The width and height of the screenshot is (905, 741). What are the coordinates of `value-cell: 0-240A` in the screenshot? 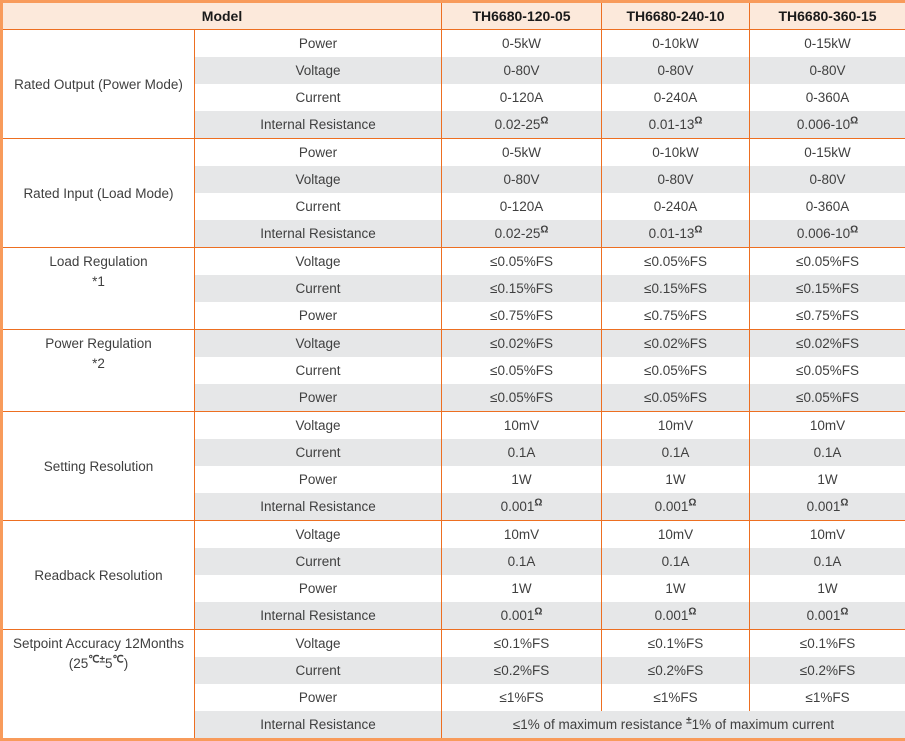 It's located at (676, 97).